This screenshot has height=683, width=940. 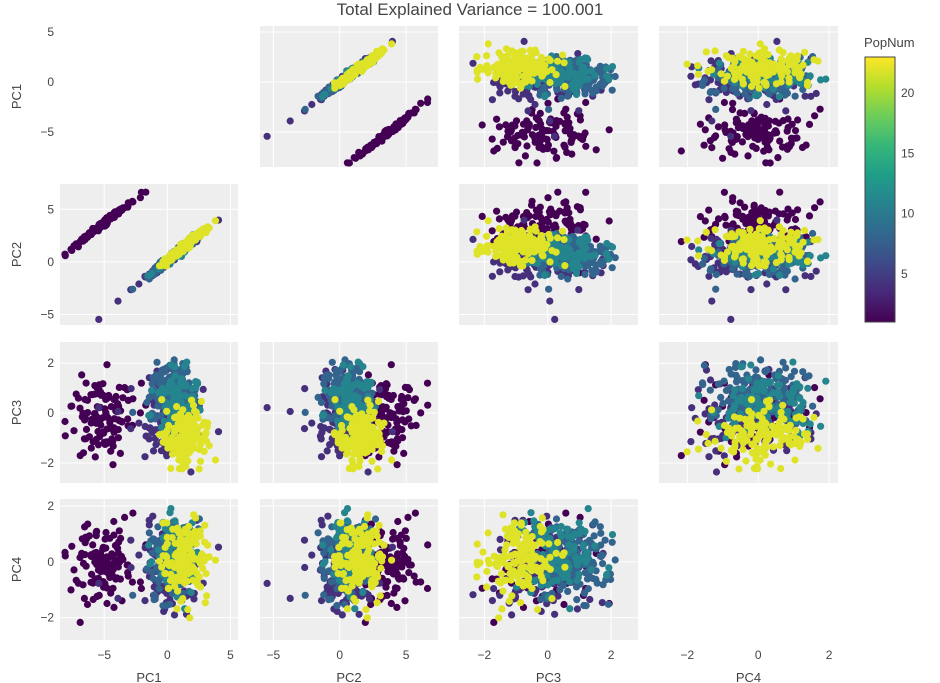 What do you see at coordinates (548, 96) in the screenshot?
I see `panel-pc1-vs-pc3` at bounding box center [548, 96].